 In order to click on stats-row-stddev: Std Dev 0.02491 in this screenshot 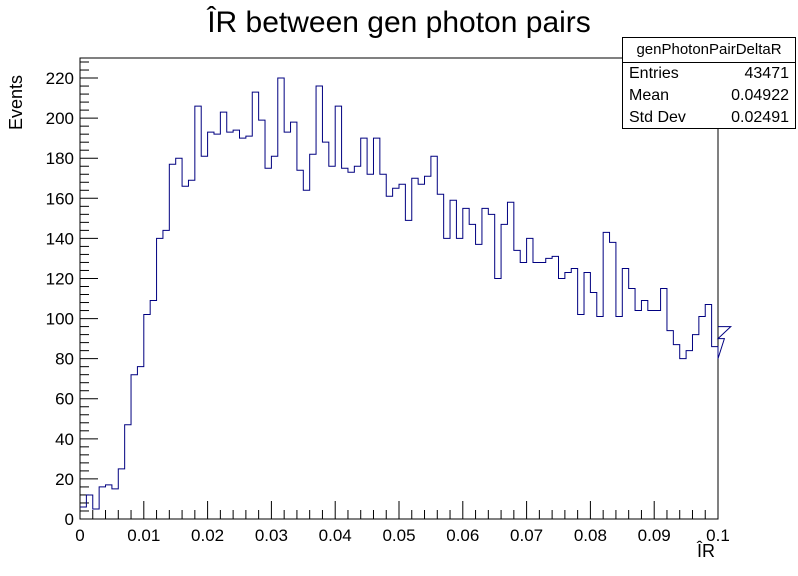, I will do `click(709, 118)`.